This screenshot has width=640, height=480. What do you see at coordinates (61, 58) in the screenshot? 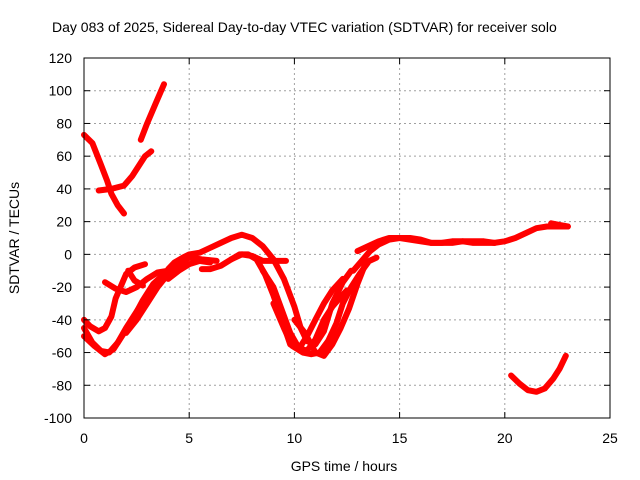
I see `y-tick-label: 120` at bounding box center [61, 58].